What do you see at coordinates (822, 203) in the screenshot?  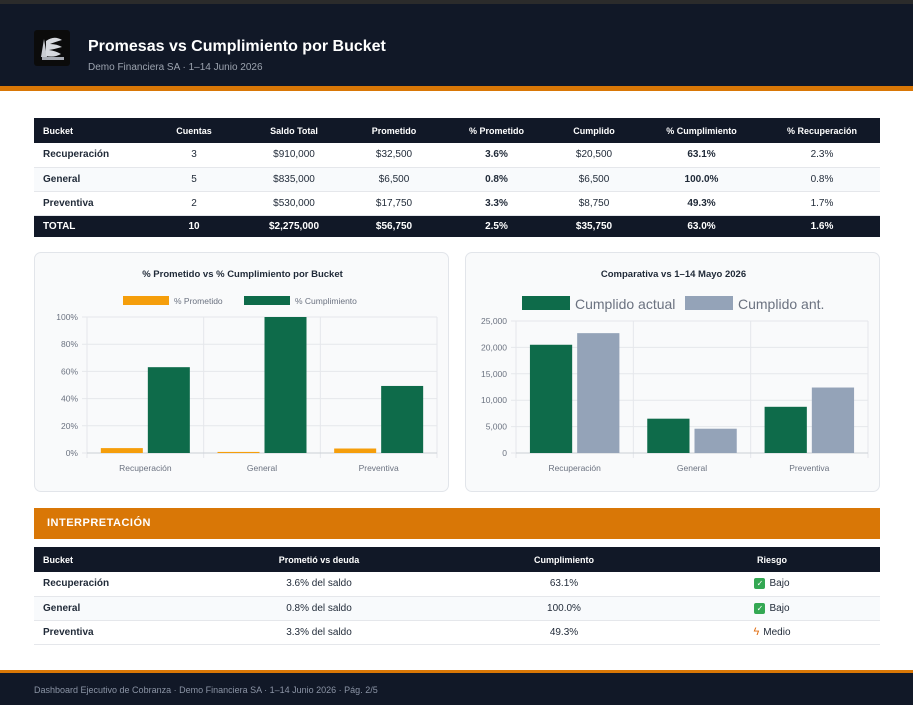 I see `cell-pct-recuperacion: 1.7%` at bounding box center [822, 203].